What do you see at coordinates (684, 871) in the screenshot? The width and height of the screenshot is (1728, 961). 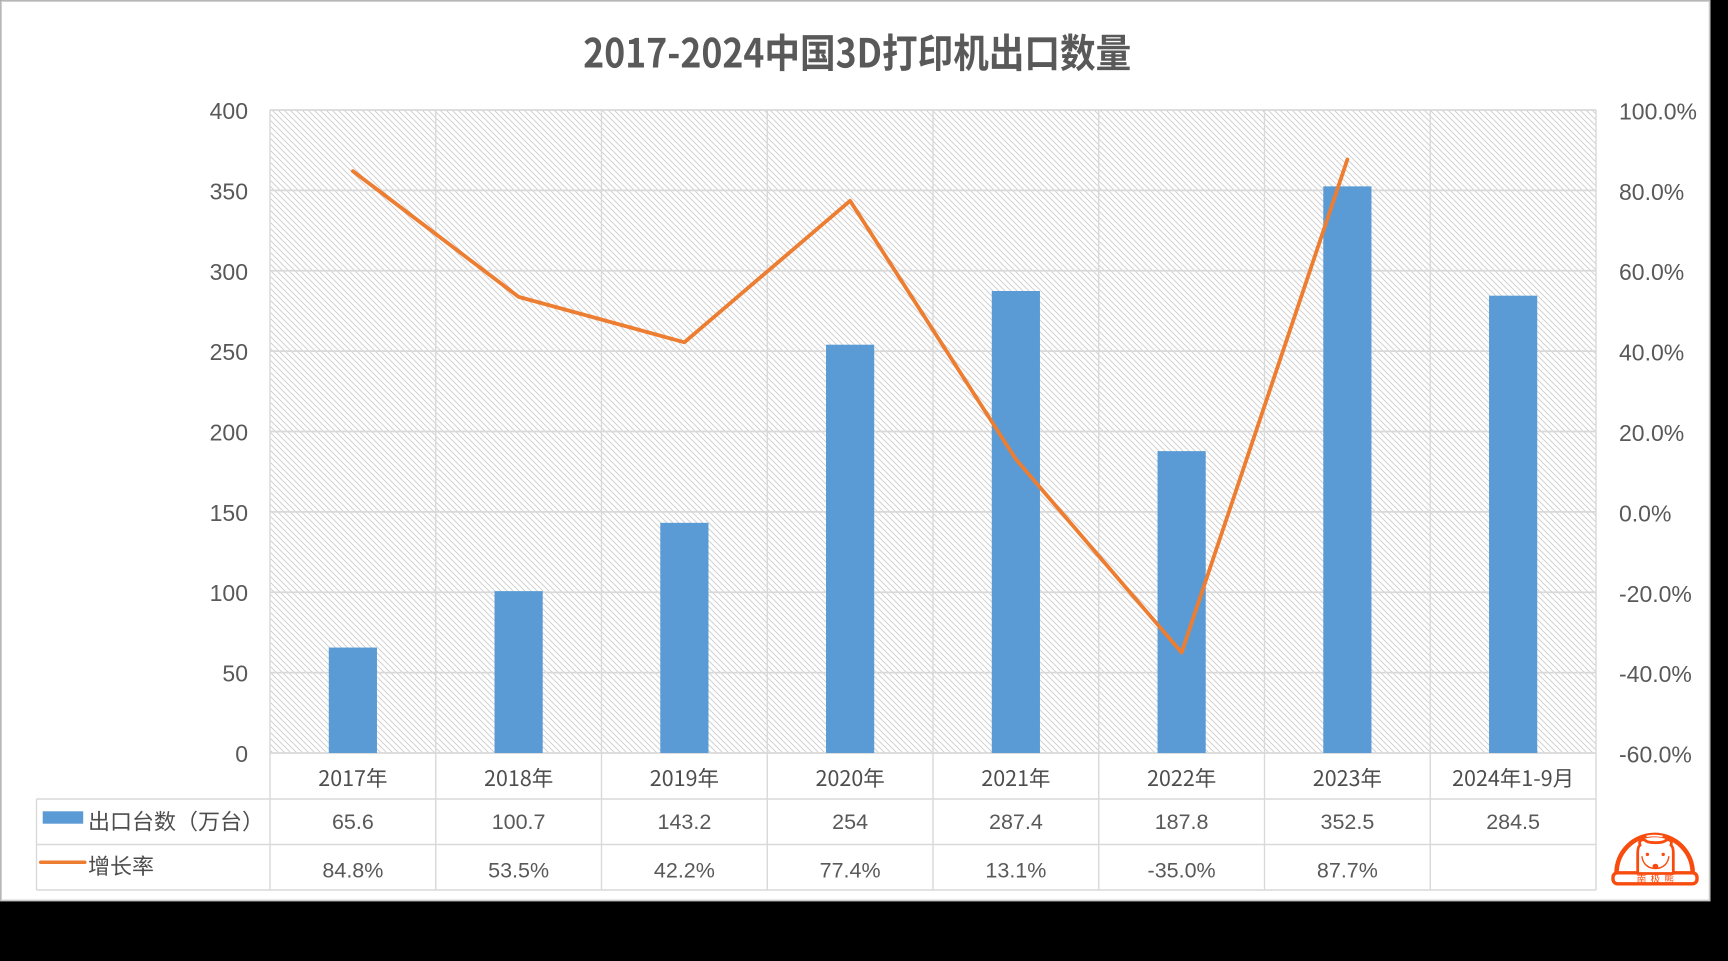 I see `svg-text: 42.2%` at bounding box center [684, 871].